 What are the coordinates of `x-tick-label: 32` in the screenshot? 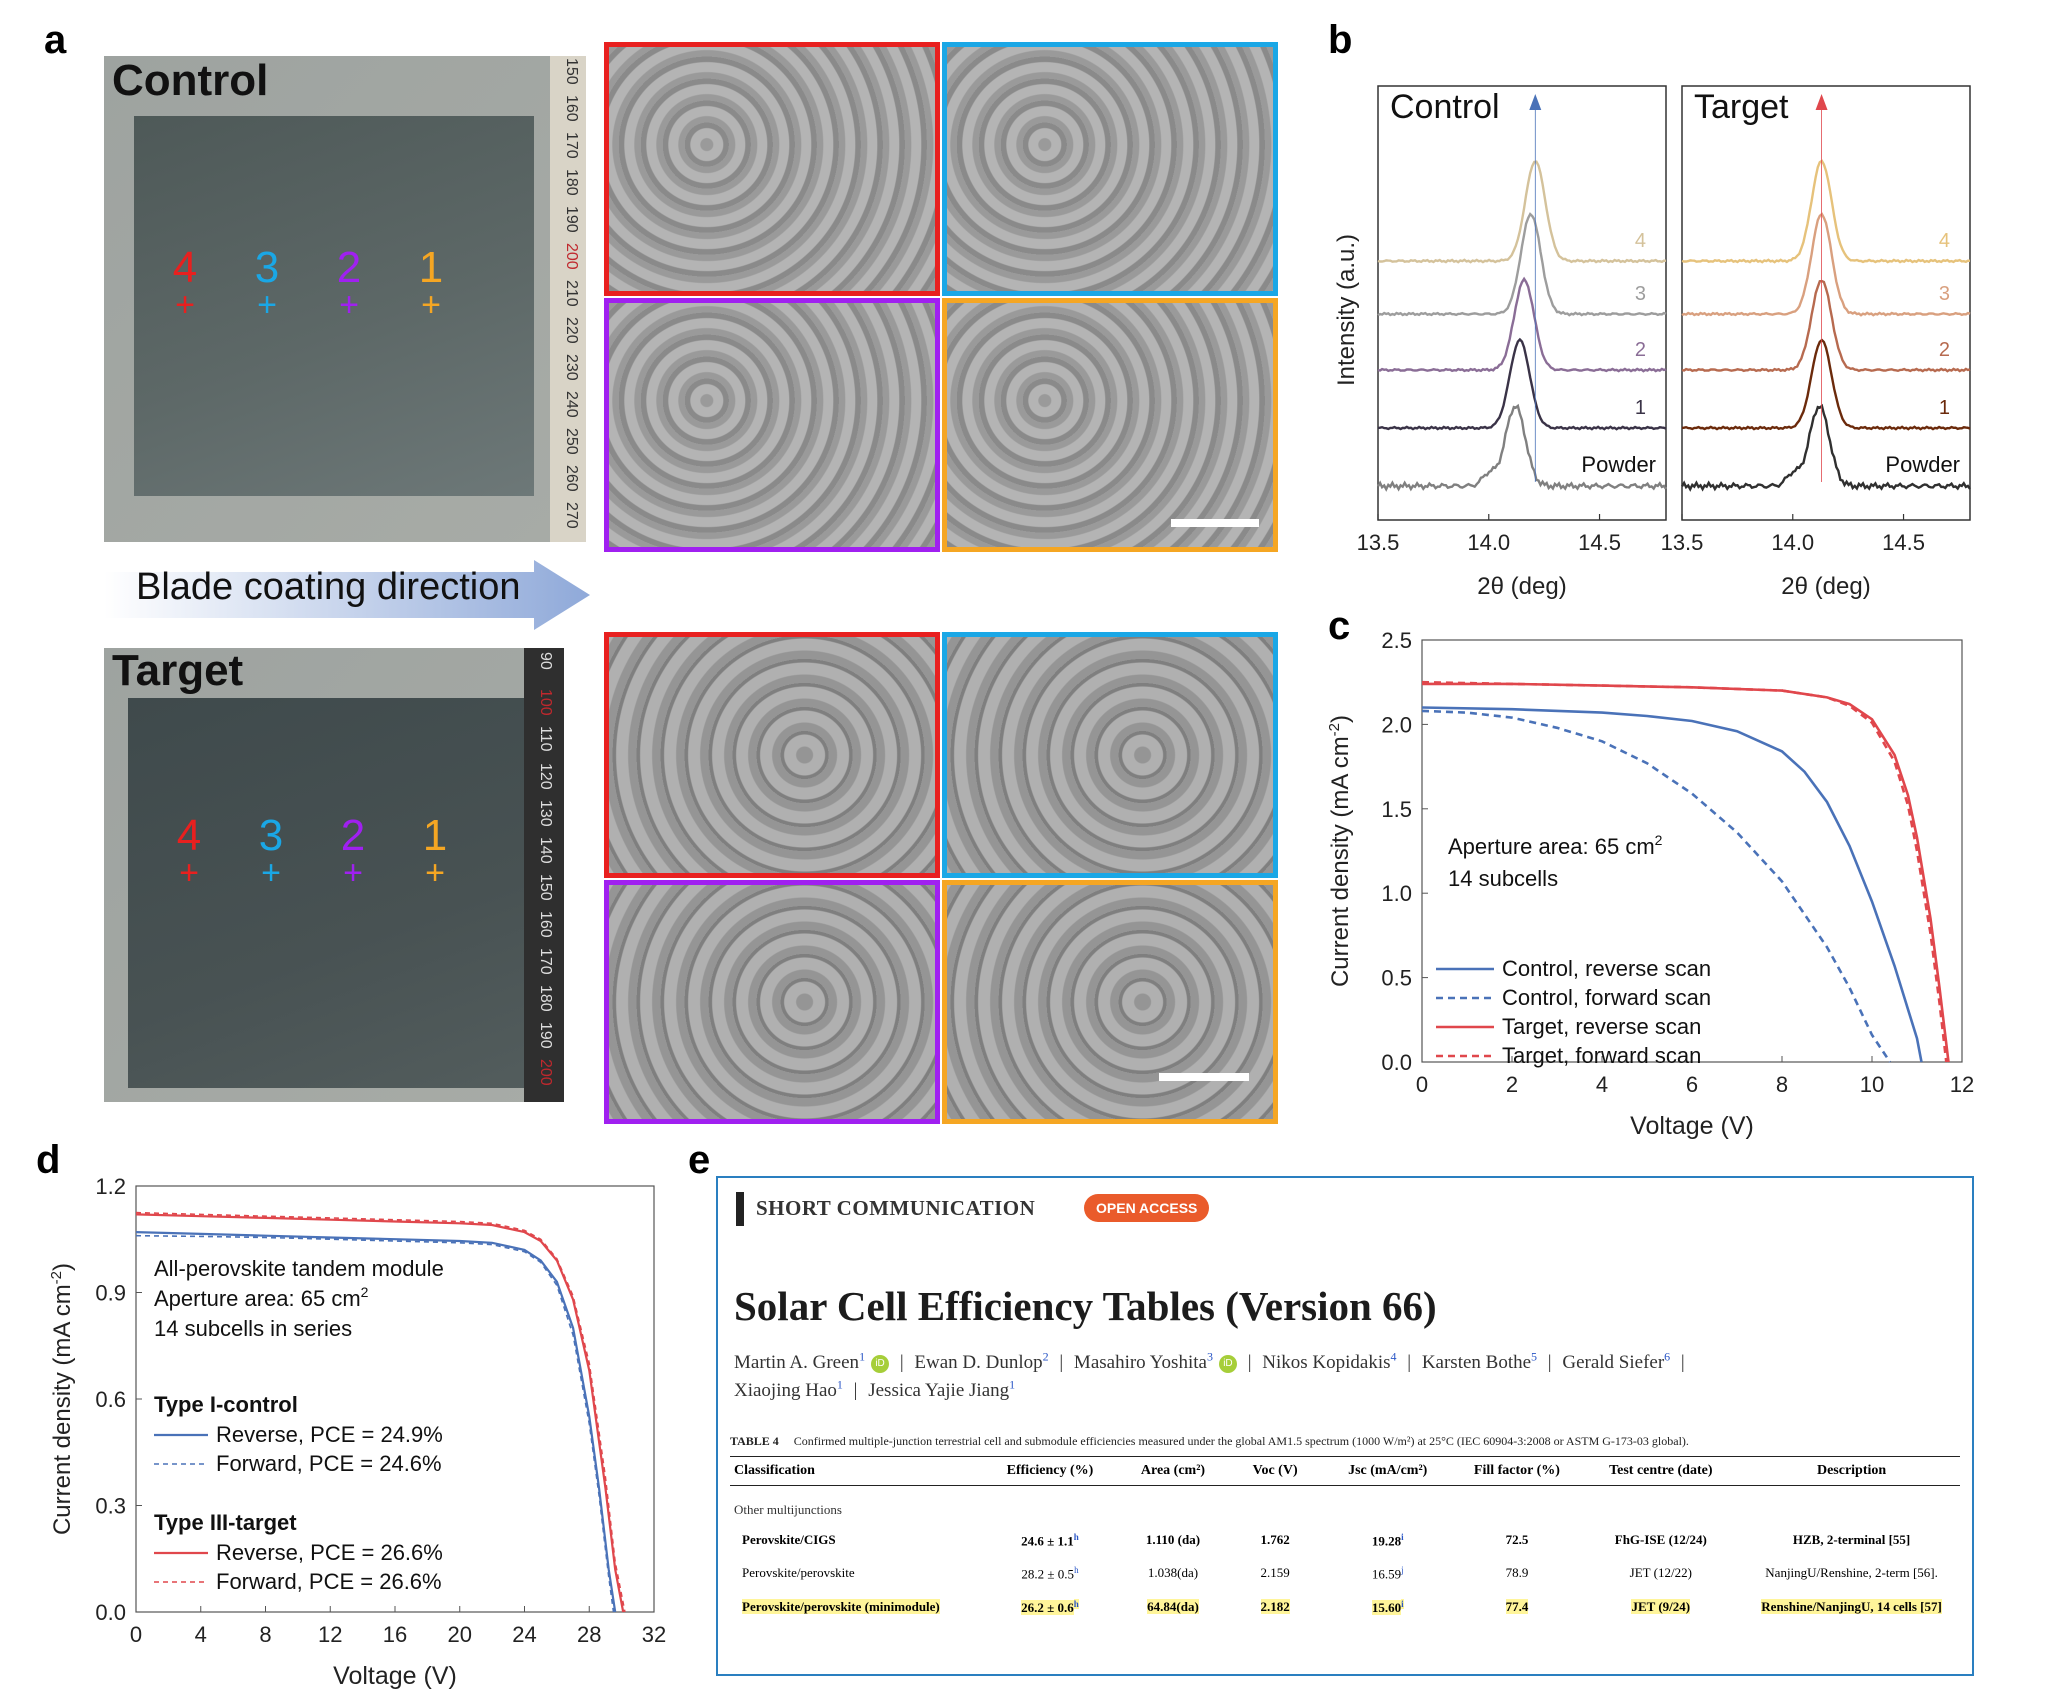 It's located at (654, 1634).